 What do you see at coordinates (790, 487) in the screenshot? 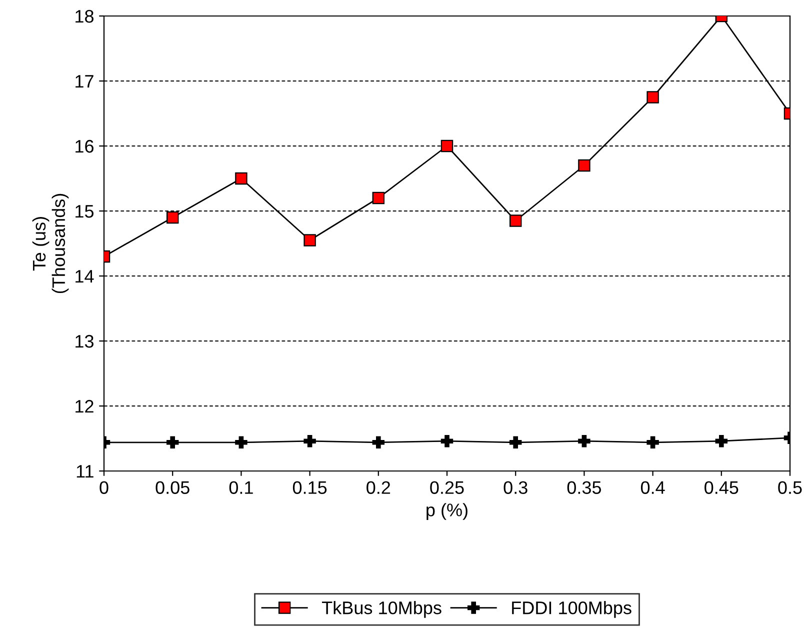
I see `x-tick-label: 0.5` at bounding box center [790, 487].